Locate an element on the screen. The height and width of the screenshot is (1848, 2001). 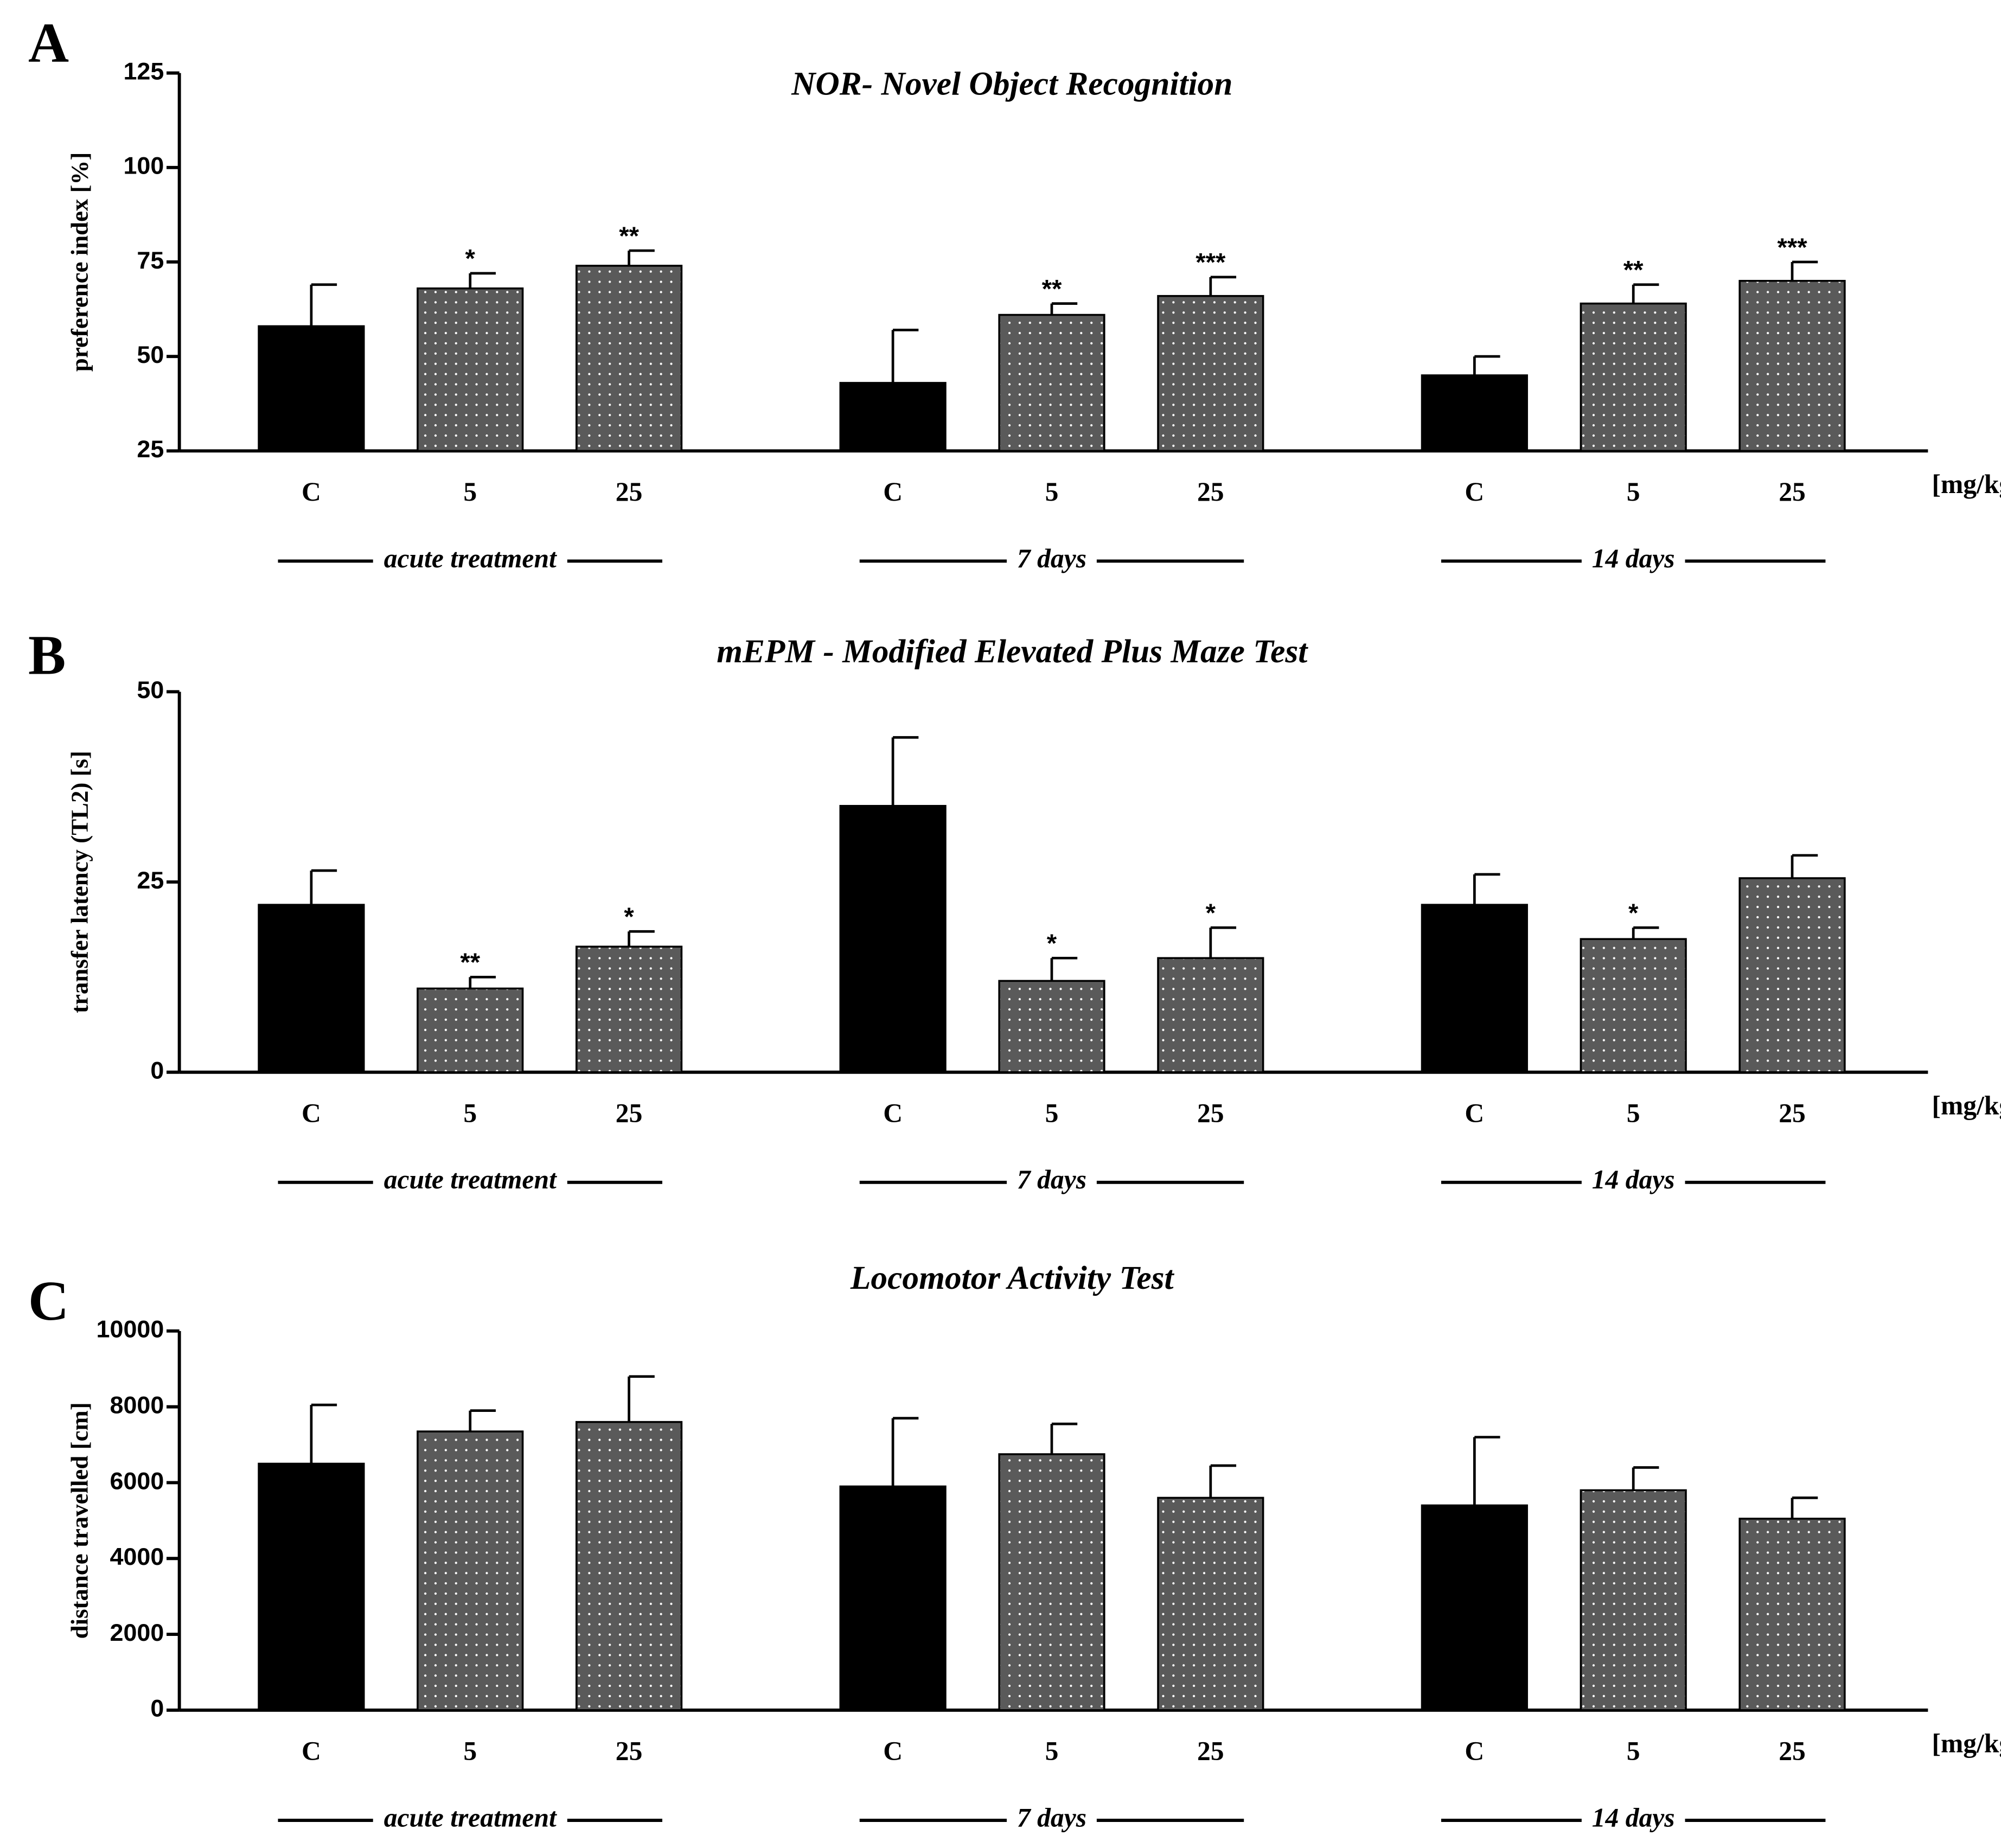
y-tick-label: 4000 is located at coordinates (137, 1556).